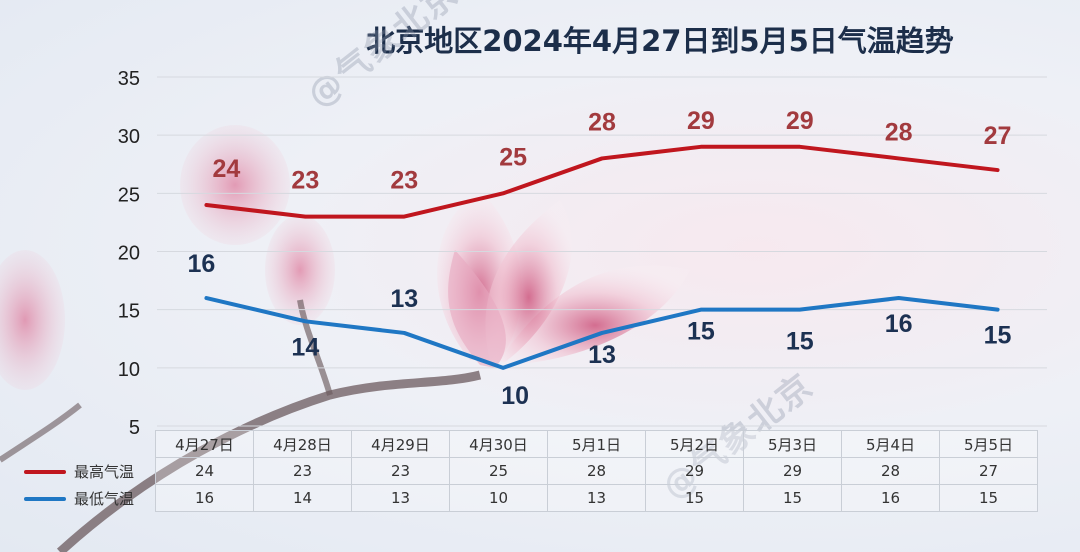 The height and width of the screenshot is (552, 1080). Describe the element at coordinates (694, 444) in the screenshot. I see `table-header-cell: 5月2日` at that location.